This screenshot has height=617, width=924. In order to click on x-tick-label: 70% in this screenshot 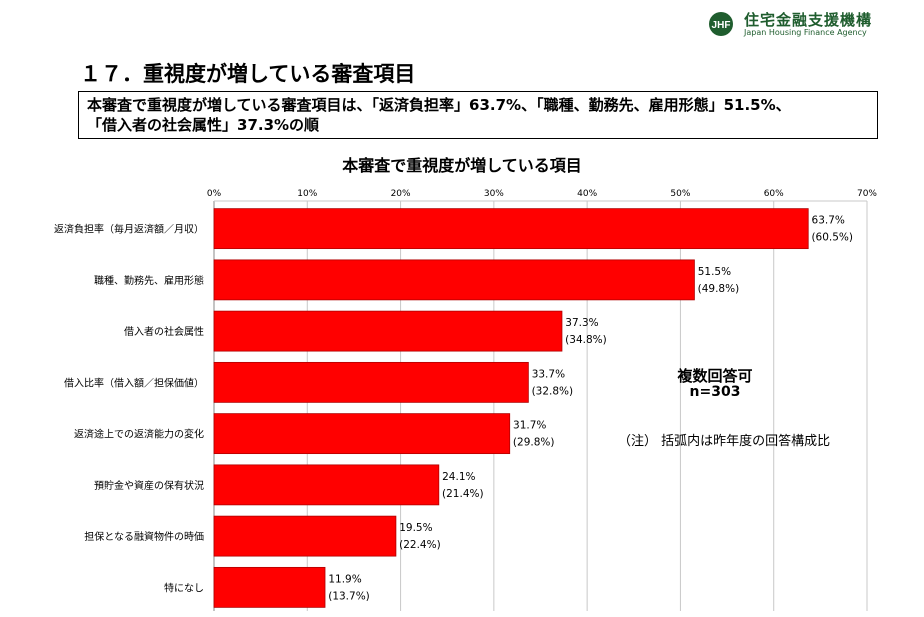, I will do `click(867, 194)`.